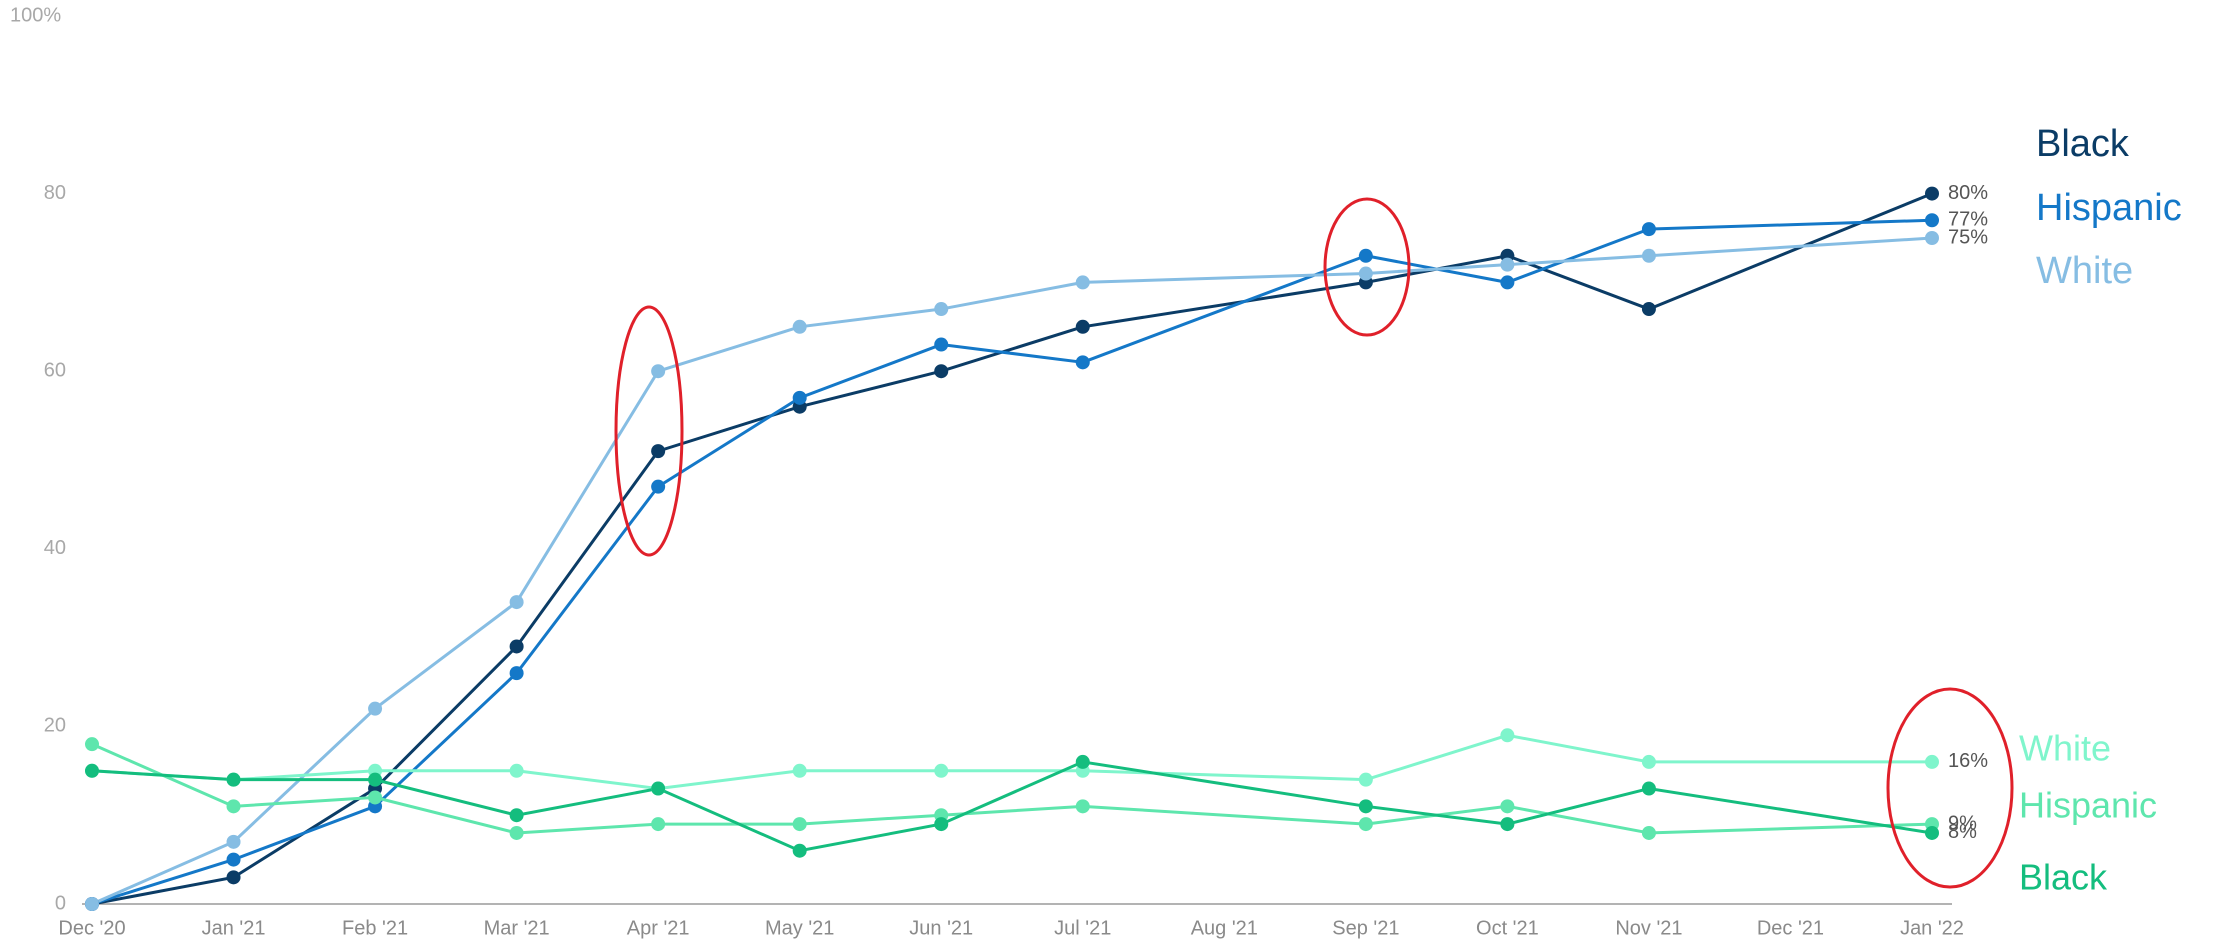  Describe the element at coordinates (1648, 928) in the screenshot. I see `x-tick-label: Nov '21` at that location.